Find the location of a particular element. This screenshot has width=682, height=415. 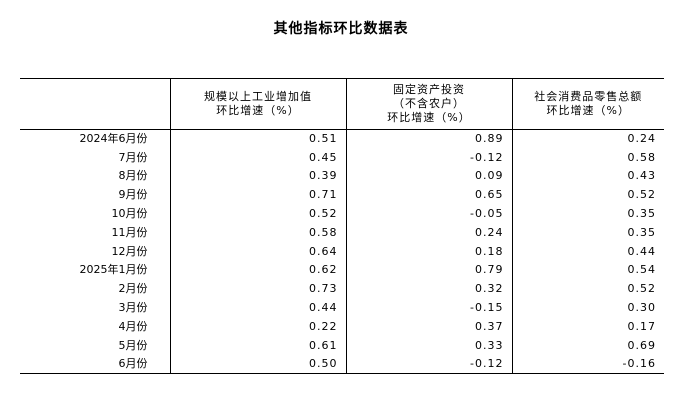

period-cell: 2025年1月份 is located at coordinates (113, 270).